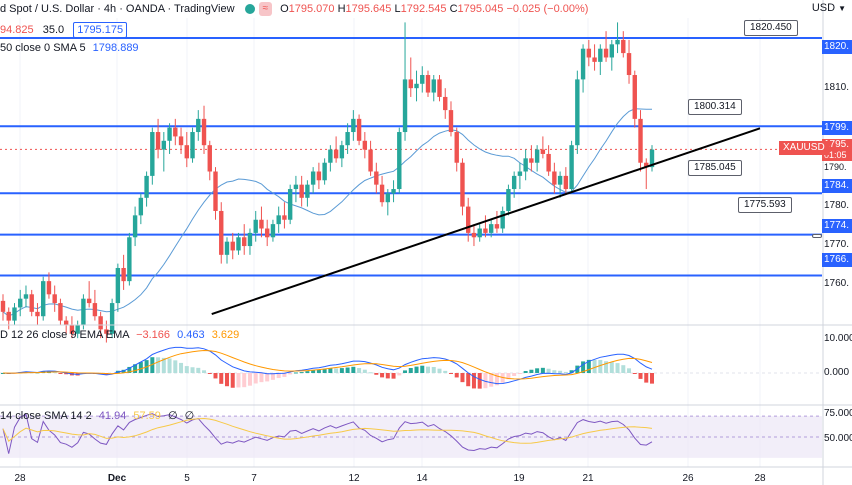 The image size is (852, 485). What do you see at coordinates (354, 478) in the screenshot?
I see `x-label: 12` at bounding box center [354, 478].